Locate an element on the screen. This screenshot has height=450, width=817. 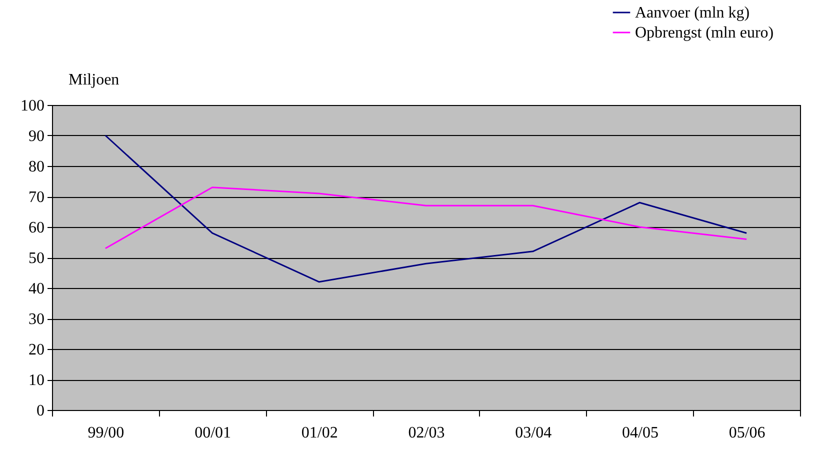
x-tick-label: 05/06 is located at coordinates (747, 433).